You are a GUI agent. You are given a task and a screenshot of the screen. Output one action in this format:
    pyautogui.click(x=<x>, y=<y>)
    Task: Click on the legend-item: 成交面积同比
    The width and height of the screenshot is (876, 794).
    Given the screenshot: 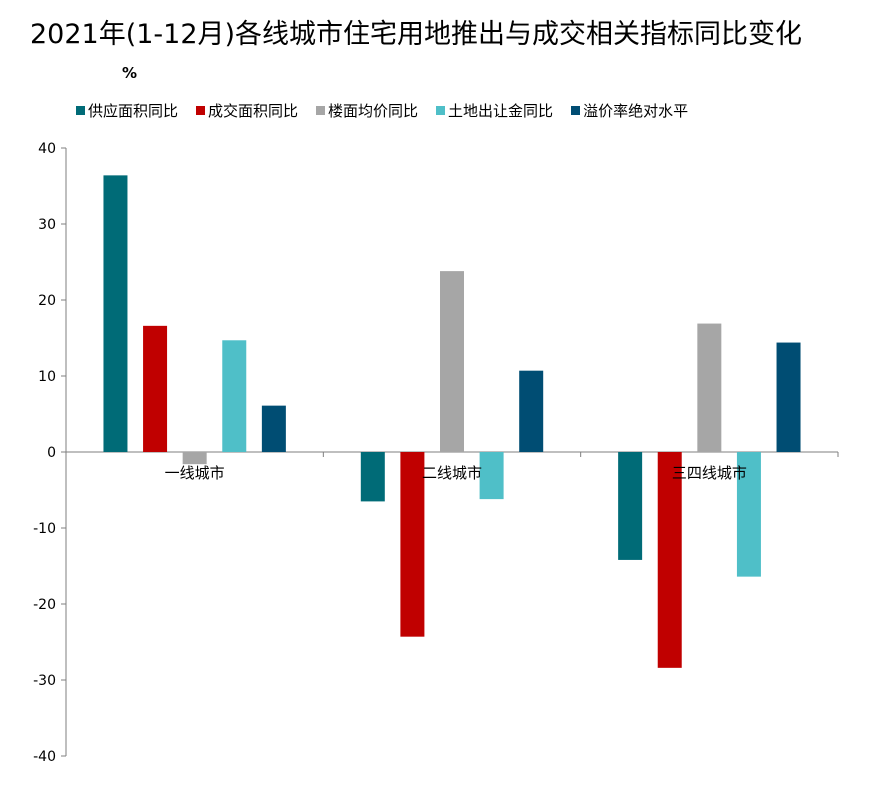 What is the action you would take?
    pyautogui.click(x=247, y=110)
    